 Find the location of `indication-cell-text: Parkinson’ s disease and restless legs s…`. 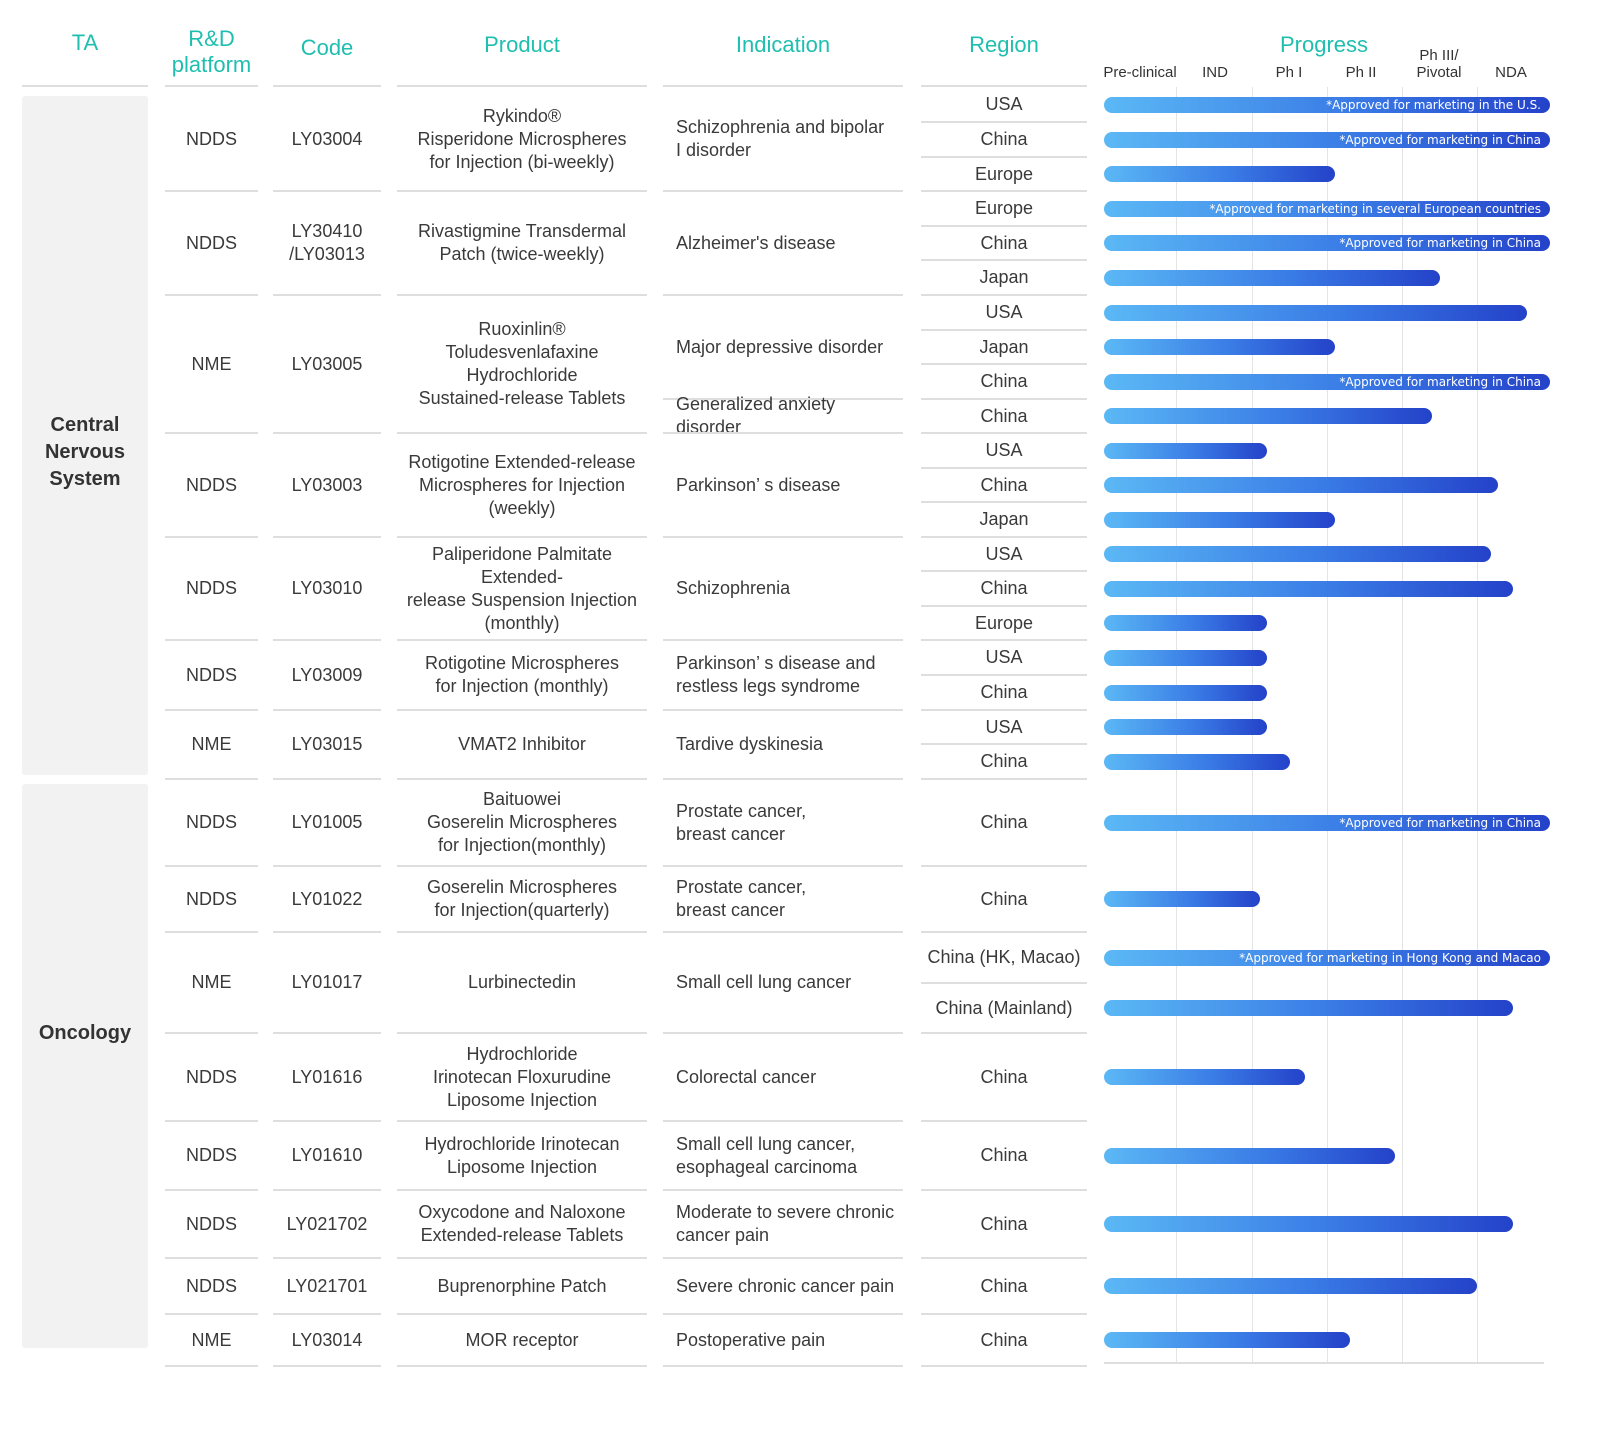

indication-cell-text: Parkinson’ s disease and restless legs s… is located at coordinates (776, 674).